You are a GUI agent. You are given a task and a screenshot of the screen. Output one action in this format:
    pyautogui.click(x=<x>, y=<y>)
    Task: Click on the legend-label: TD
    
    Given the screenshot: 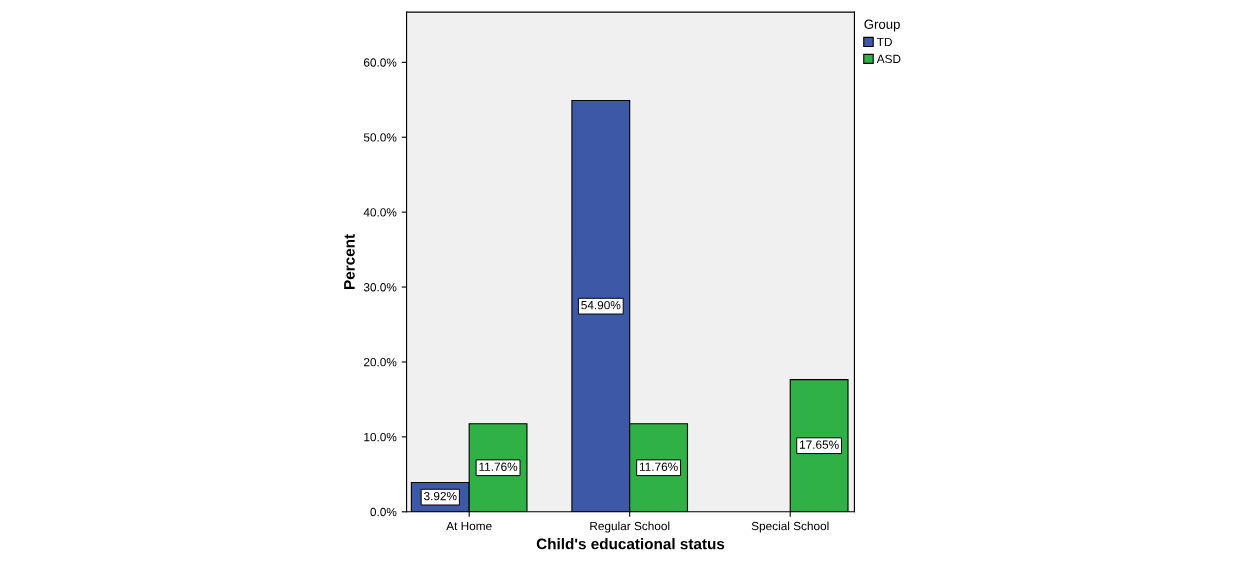 What is the action you would take?
    pyautogui.click(x=884, y=42)
    